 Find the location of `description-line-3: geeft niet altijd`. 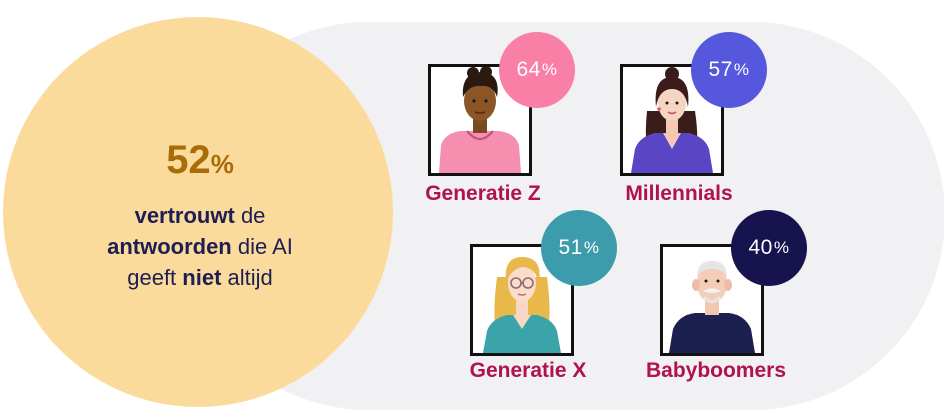

description-line-3: geeft niet altijd is located at coordinates (200, 277).